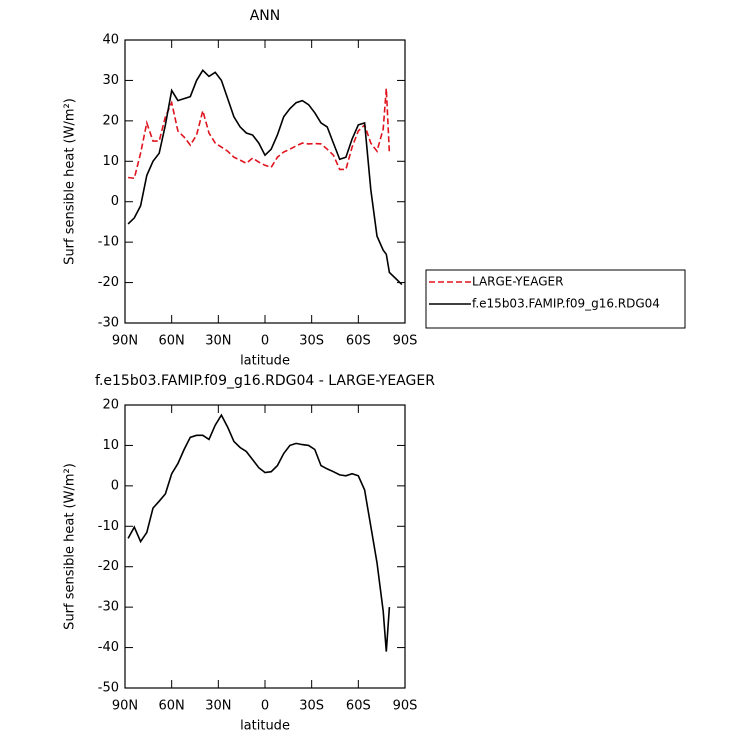  What do you see at coordinates (110, 40) in the screenshot?
I see `y-tick-label: 40` at bounding box center [110, 40].